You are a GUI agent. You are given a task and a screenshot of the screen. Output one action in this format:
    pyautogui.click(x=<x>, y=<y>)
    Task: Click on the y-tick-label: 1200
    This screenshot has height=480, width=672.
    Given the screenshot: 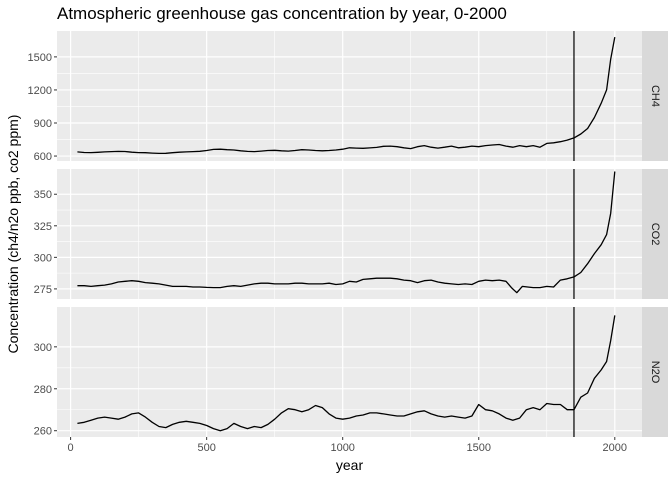 What is the action you would take?
    pyautogui.click(x=40, y=91)
    